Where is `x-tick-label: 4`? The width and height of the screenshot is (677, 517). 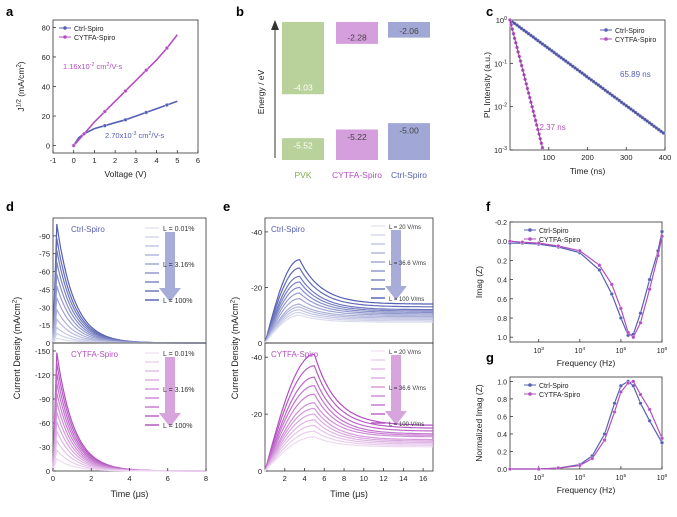
x-tick-label: 4 is located at coordinates (156, 160).